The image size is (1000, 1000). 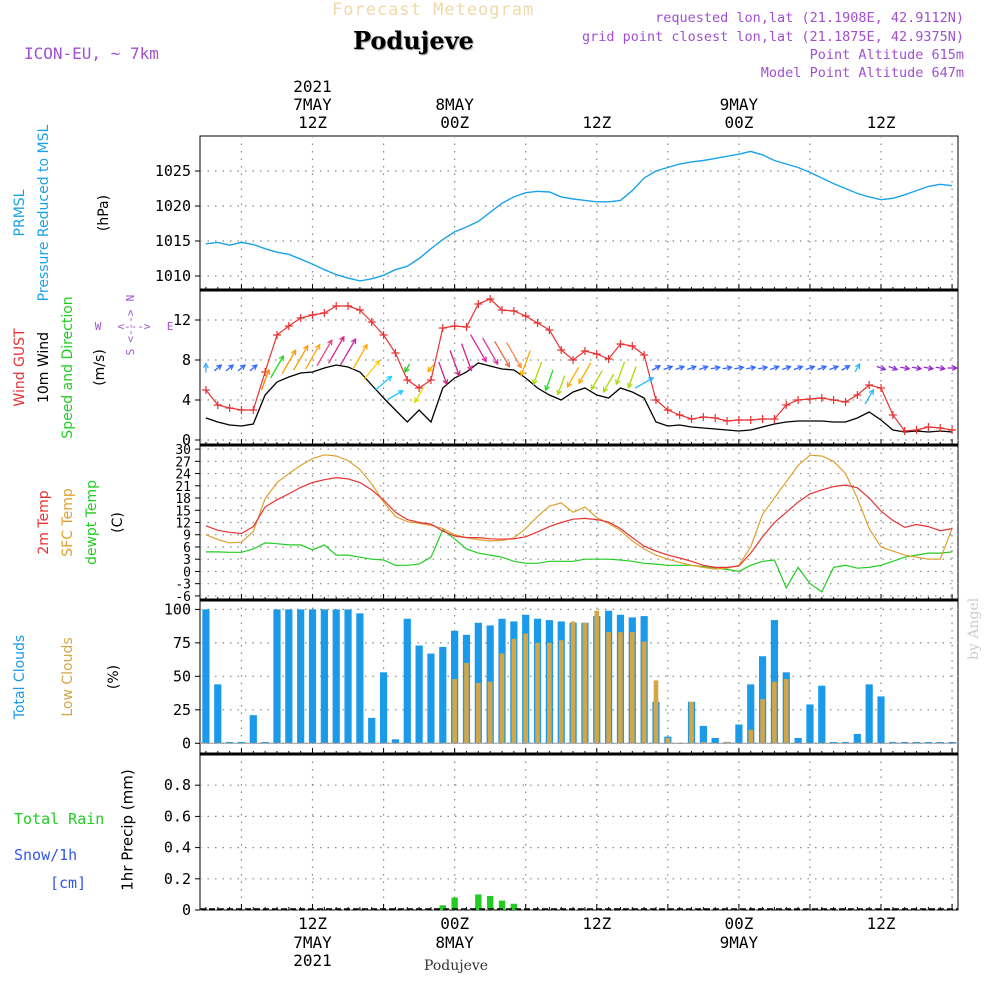 I want to click on wind-axis-label: 10m Wind, so click(x=44, y=367).